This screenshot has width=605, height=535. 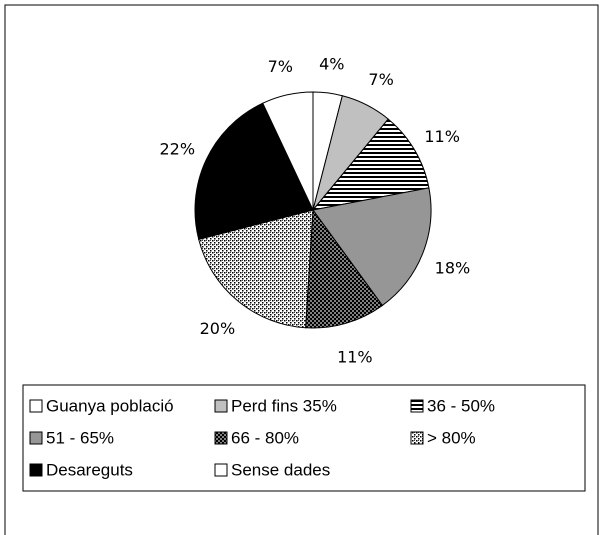 What do you see at coordinates (177, 149) in the screenshot?
I see `data-label: 22%` at bounding box center [177, 149].